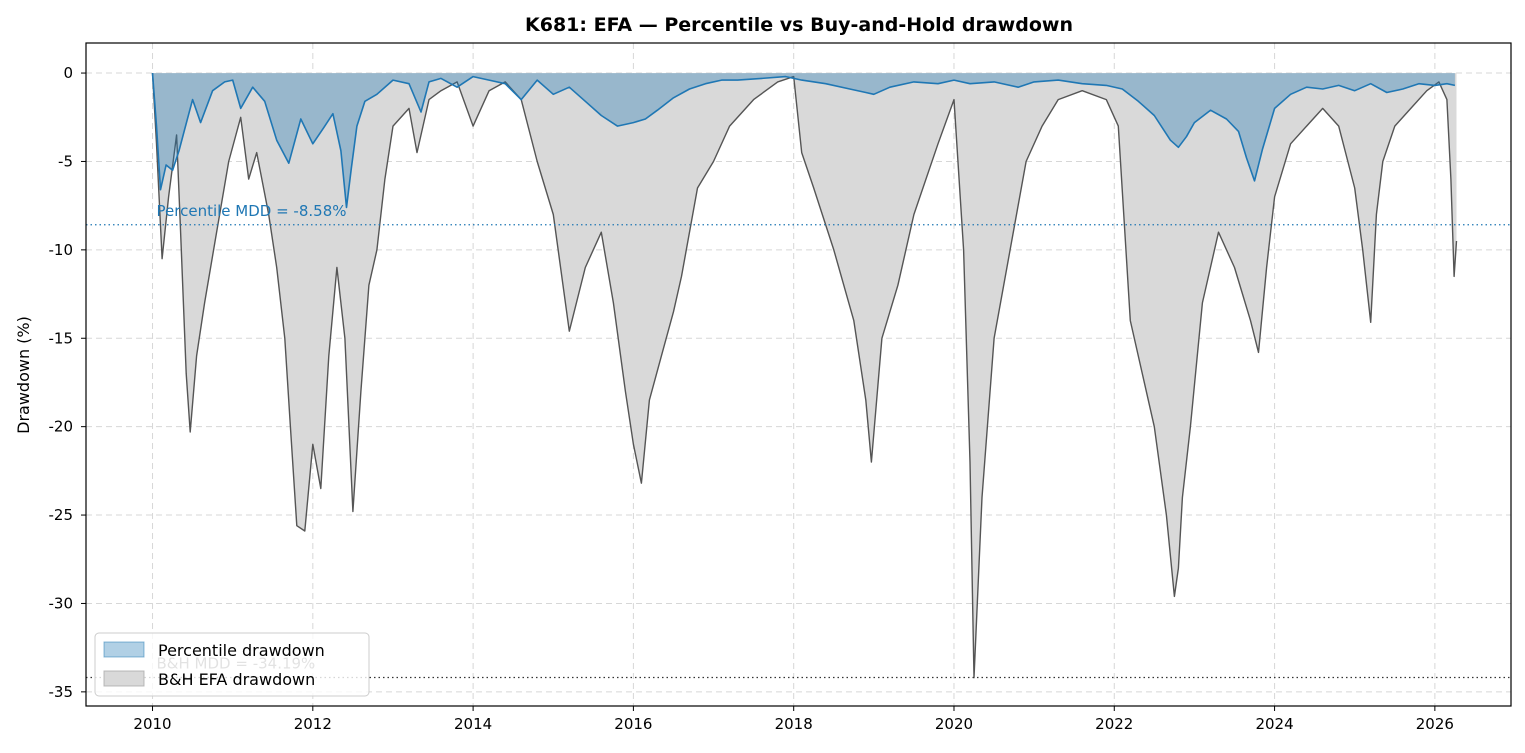 The image size is (1525, 753). Describe the element at coordinates (68, 73) in the screenshot. I see `y-tick-label: 0` at that location.